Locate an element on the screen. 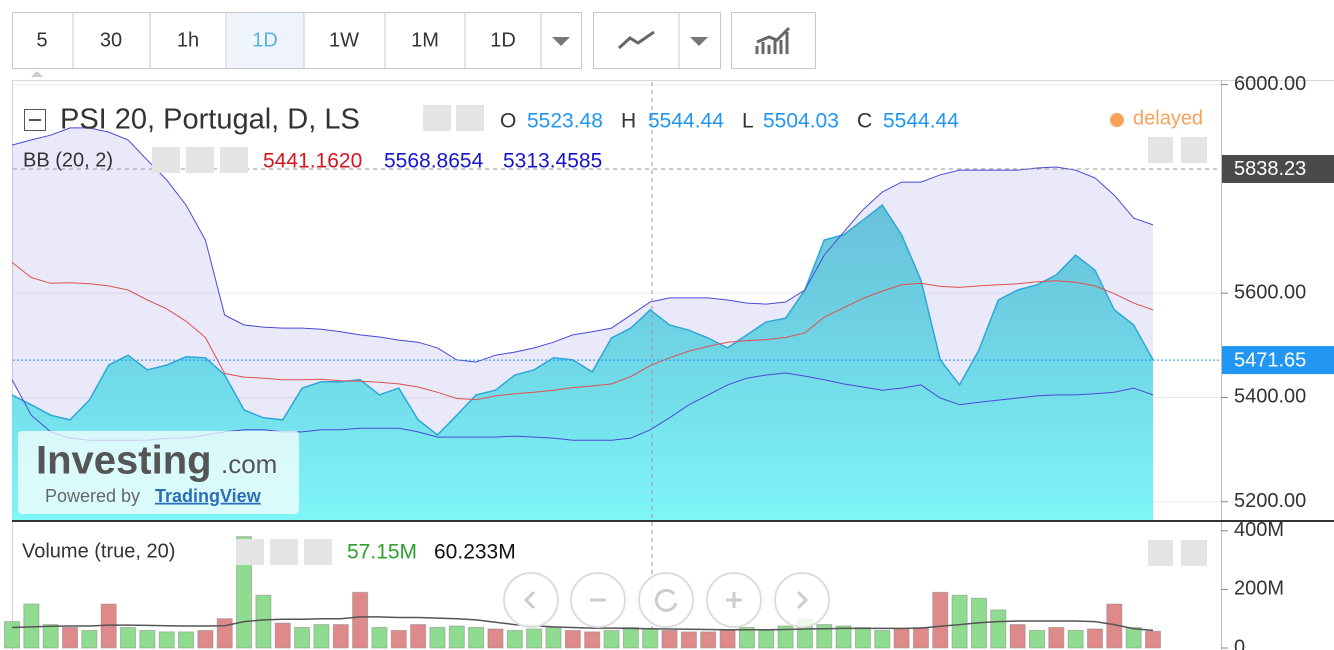 This screenshot has width=1334, height=650. y-tick-label: 5400.00 is located at coordinates (1270, 397).